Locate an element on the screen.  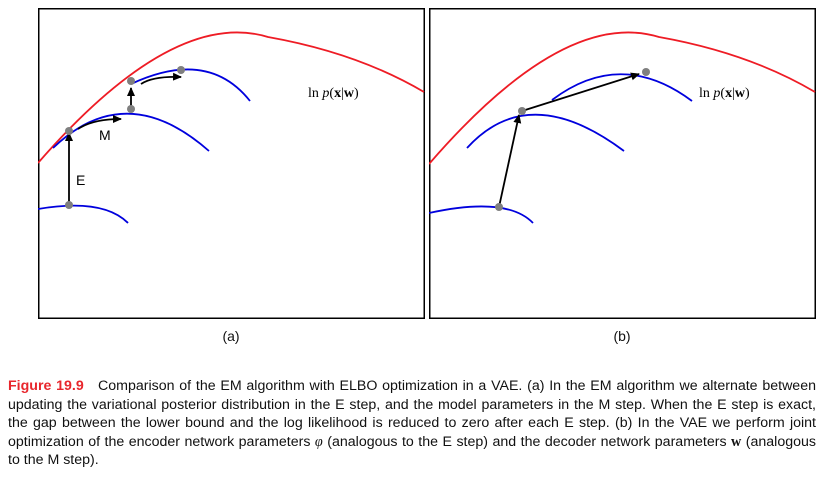
m-label: M is located at coordinates (105, 135).